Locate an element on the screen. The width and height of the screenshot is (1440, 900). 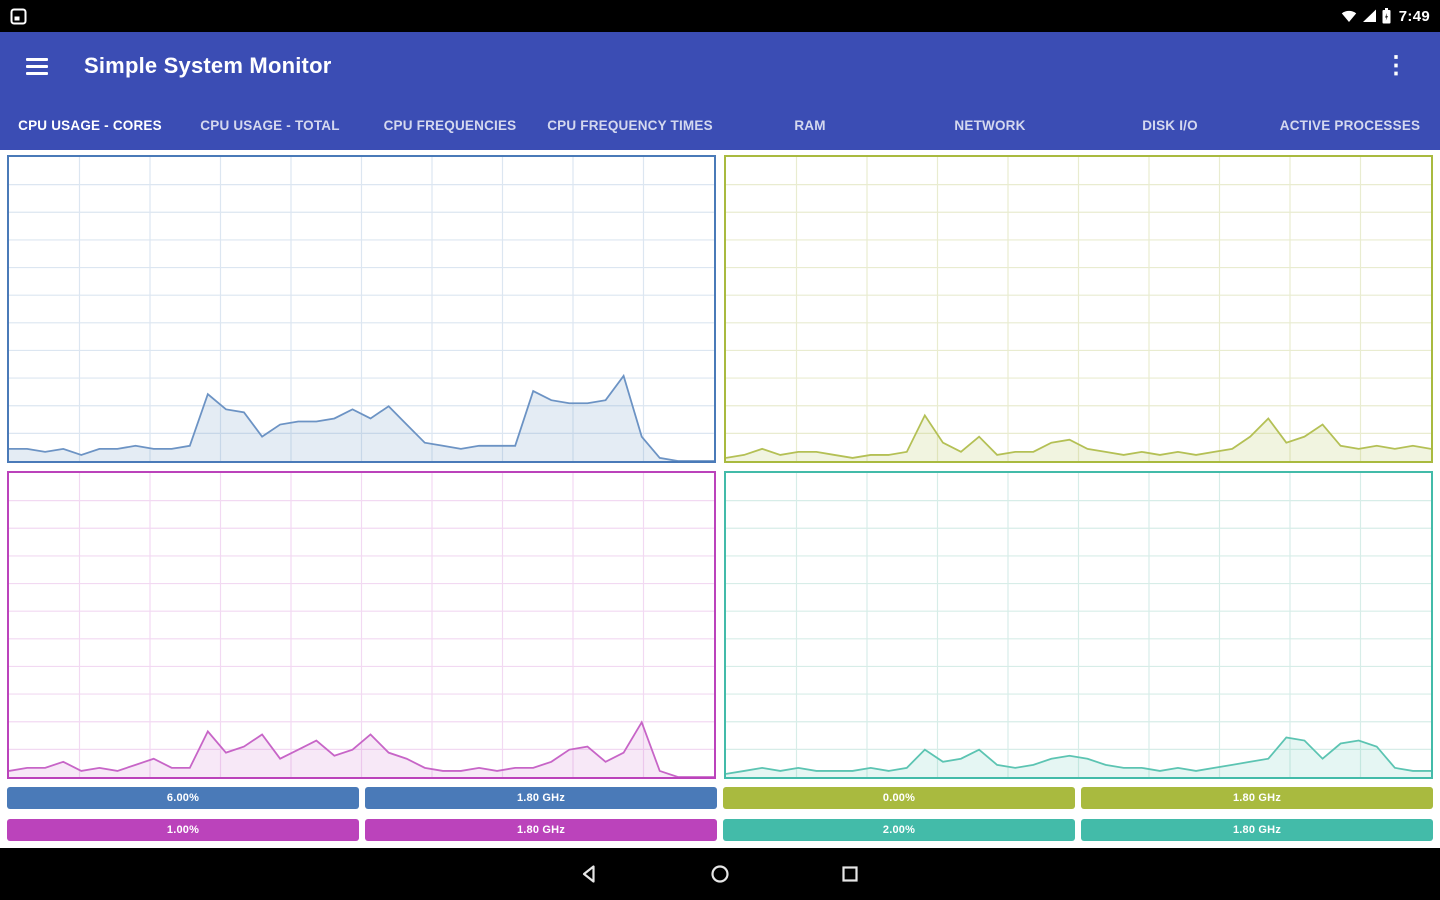
home-icon is located at coordinates (720, 874).